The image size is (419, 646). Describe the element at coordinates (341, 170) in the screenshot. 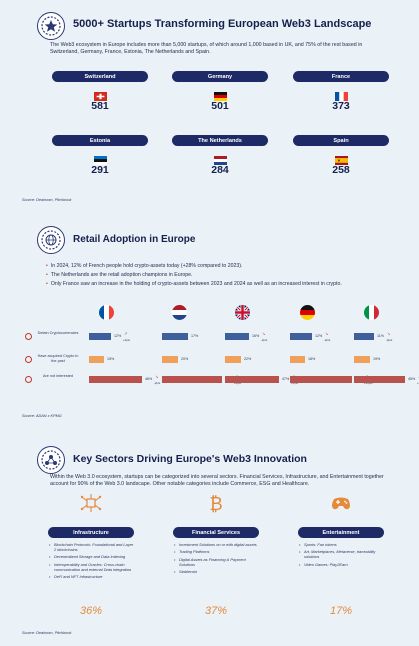

I see `startup-count: 258` at that location.